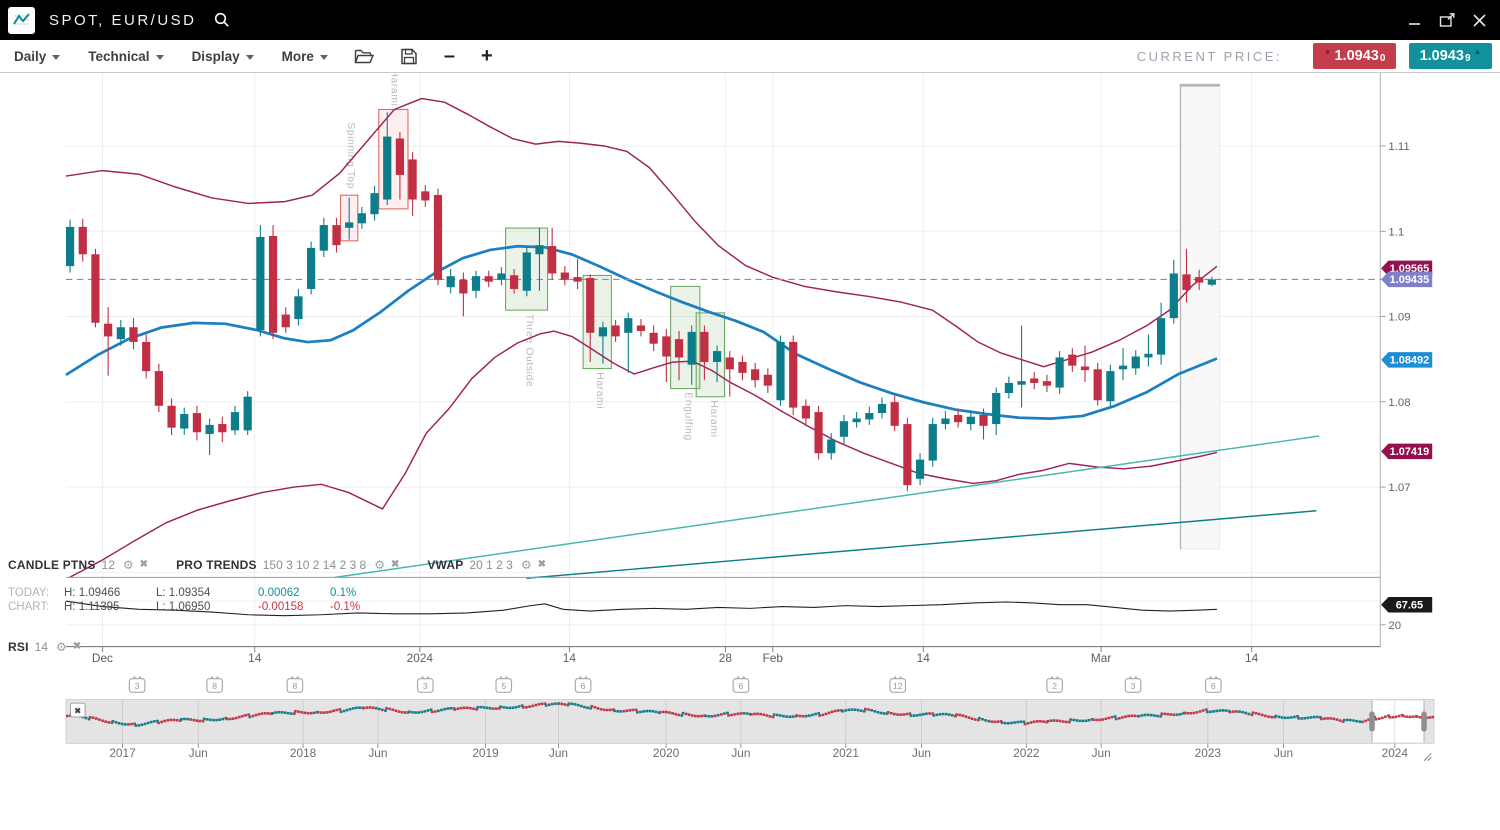 The image size is (1500, 830). I want to click on chart-high: H: 1.11395, so click(92, 607).